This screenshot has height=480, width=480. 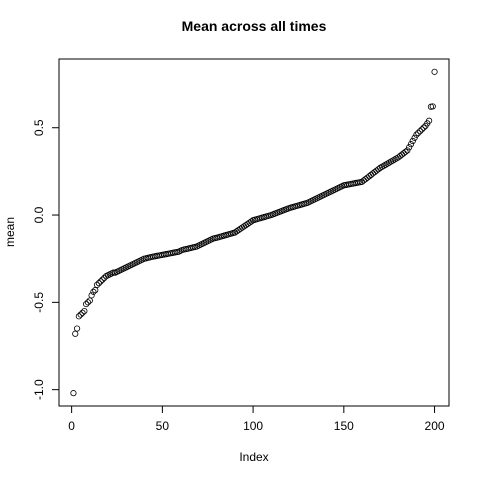 I want to click on y-tick-label: -0.5, so click(x=39, y=302).